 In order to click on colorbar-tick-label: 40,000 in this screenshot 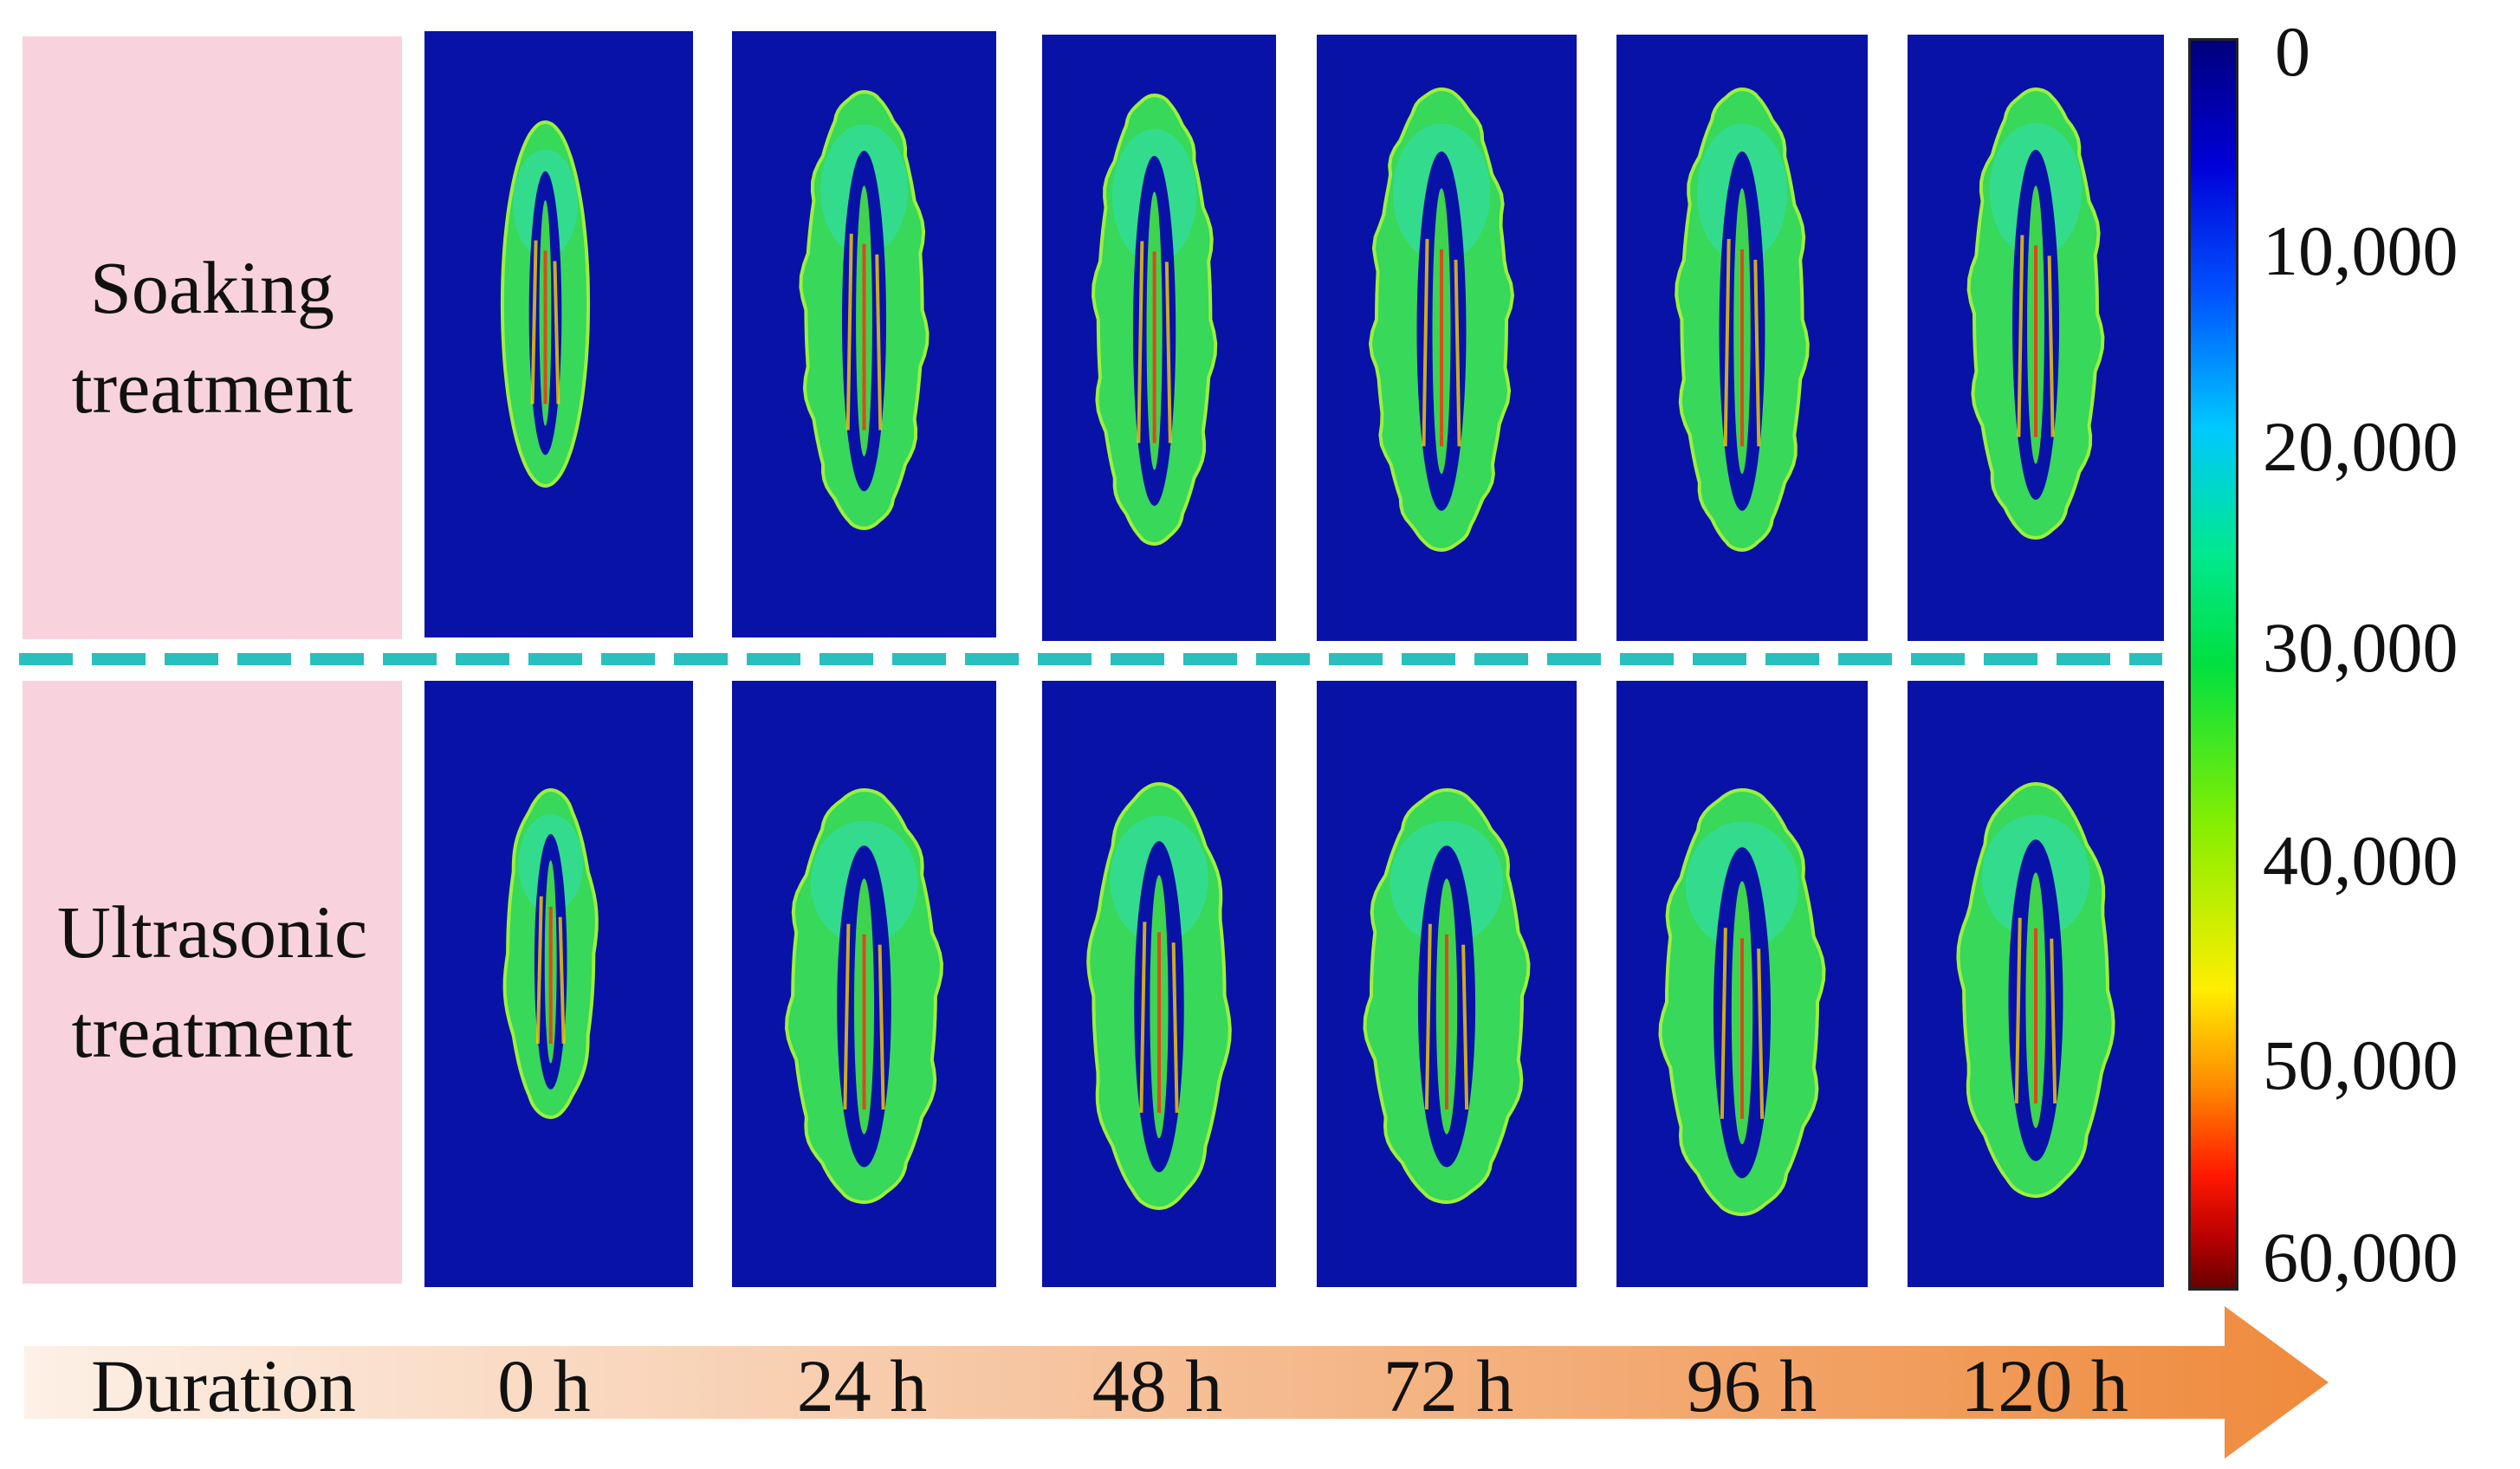, I will do `click(2360, 860)`.